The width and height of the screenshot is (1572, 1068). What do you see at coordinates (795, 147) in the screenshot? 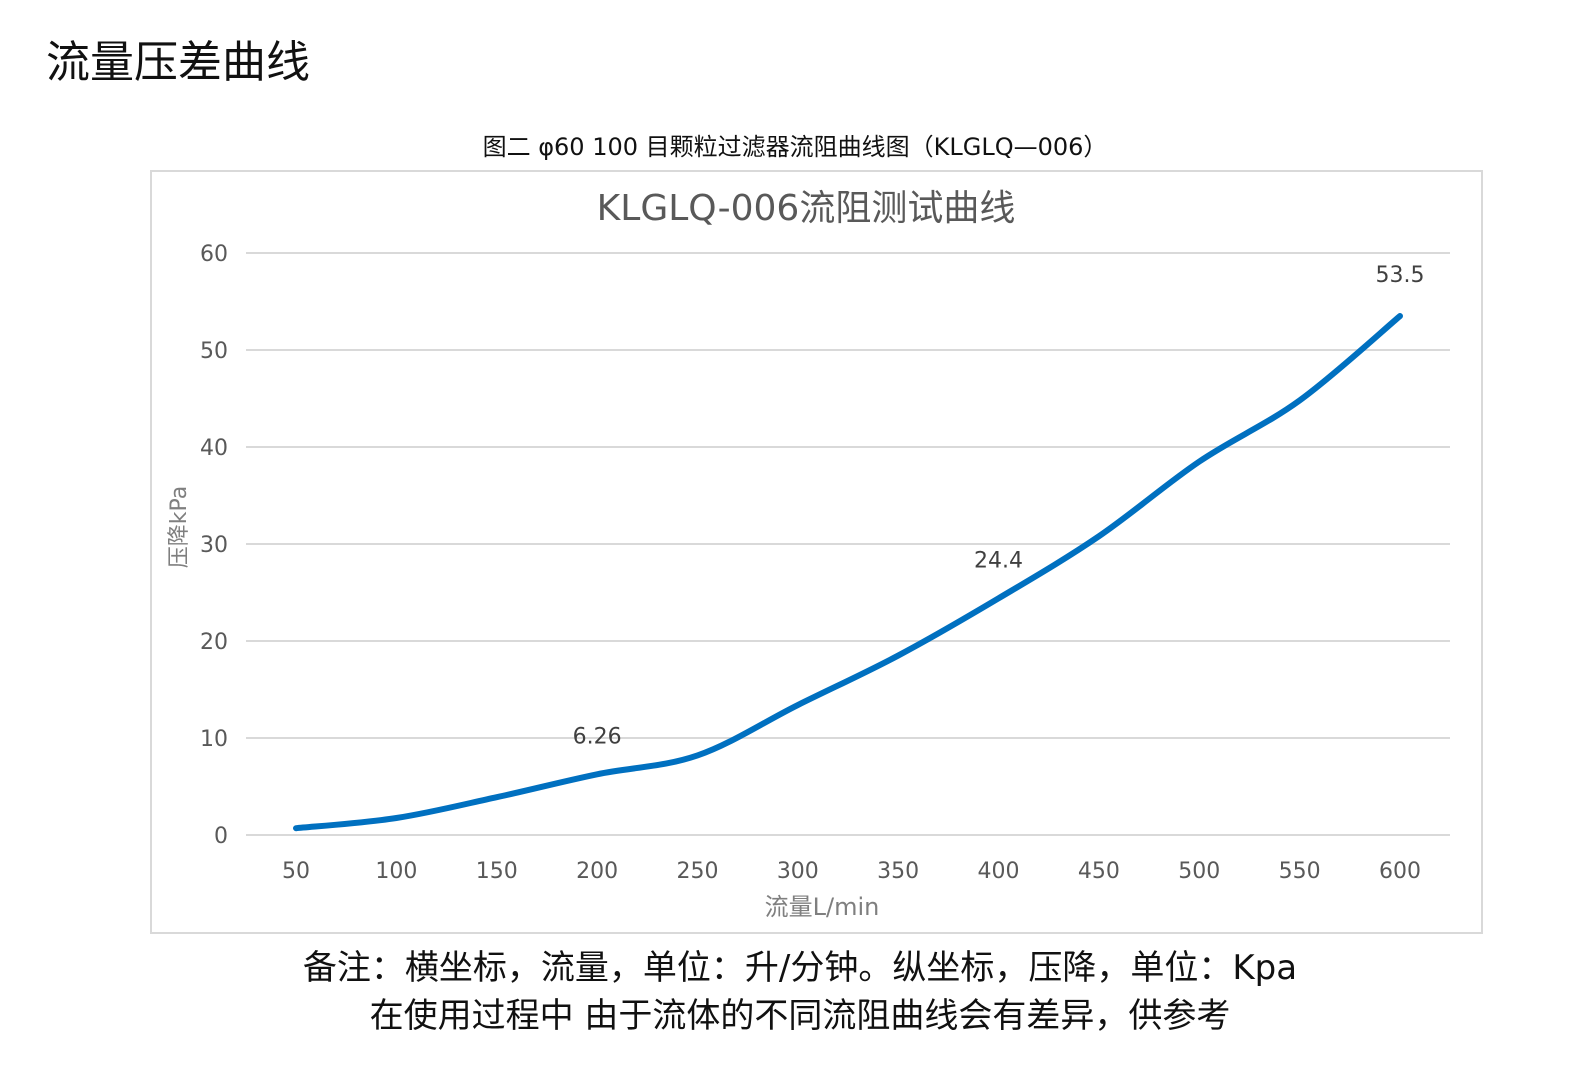
I see `figure-caption: 图二 φ60 100 目颗粒过滤器流阻曲线图（KLGLQ—006）` at bounding box center [795, 147].